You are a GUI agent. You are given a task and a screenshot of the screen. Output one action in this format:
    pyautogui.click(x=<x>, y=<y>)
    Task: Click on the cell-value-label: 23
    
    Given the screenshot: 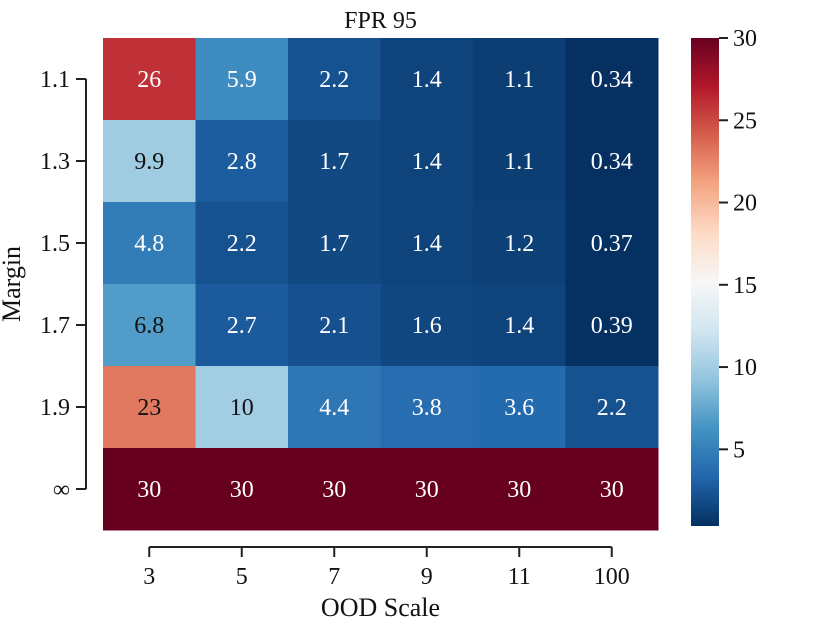 What is the action you would take?
    pyautogui.click(x=149, y=408)
    